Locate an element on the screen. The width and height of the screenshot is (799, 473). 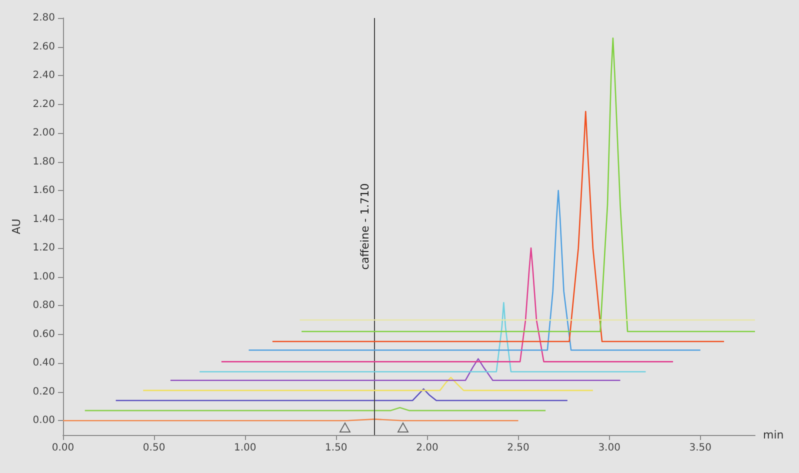
y-tick-label: 0.40 is located at coordinates (43, 363).